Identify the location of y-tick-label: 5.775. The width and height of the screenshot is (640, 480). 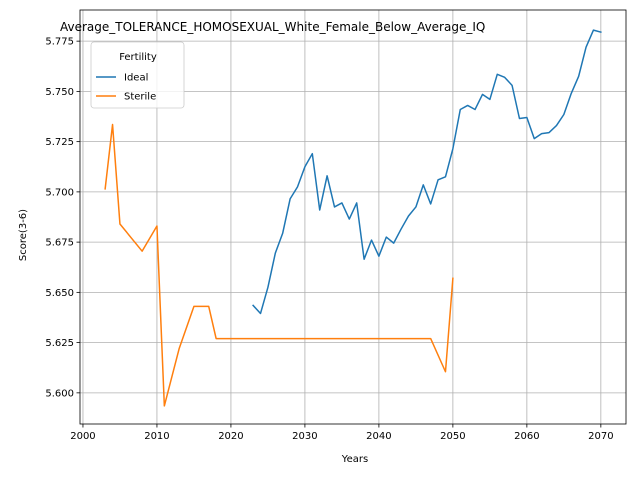
(59, 42).